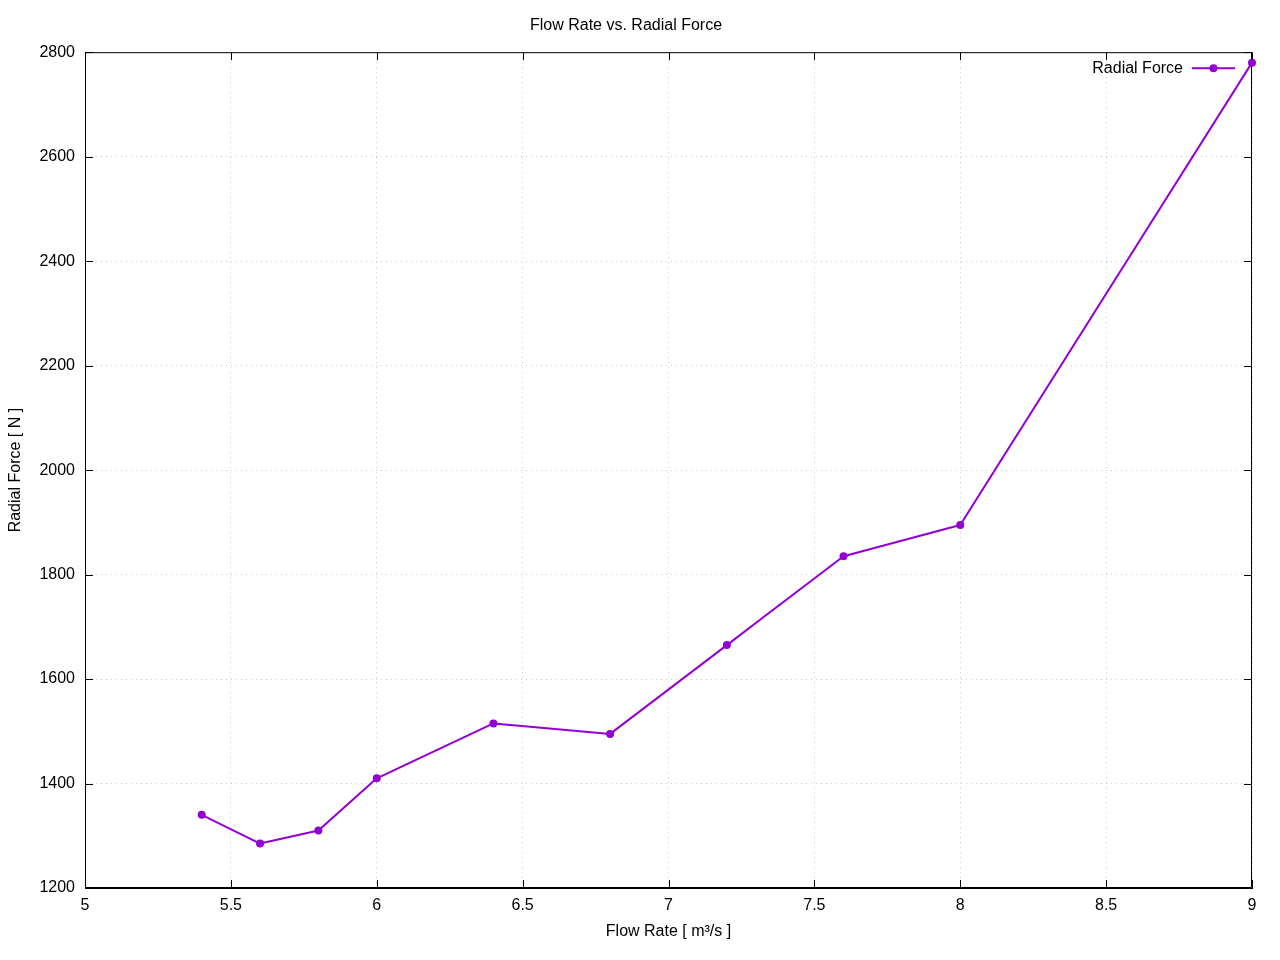 This screenshot has width=1280, height=960. What do you see at coordinates (231, 905) in the screenshot?
I see `x-tick-label: 5.5` at bounding box center [231, 905].